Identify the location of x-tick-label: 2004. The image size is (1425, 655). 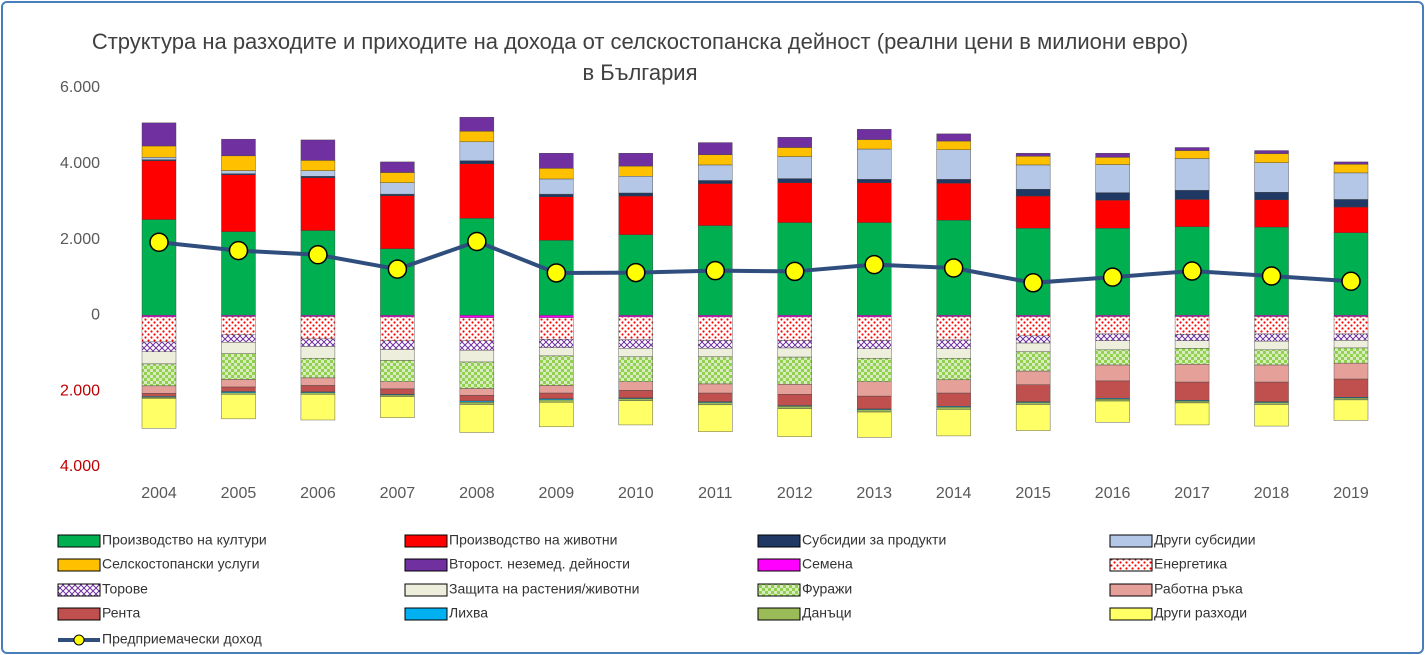
(159, 493).